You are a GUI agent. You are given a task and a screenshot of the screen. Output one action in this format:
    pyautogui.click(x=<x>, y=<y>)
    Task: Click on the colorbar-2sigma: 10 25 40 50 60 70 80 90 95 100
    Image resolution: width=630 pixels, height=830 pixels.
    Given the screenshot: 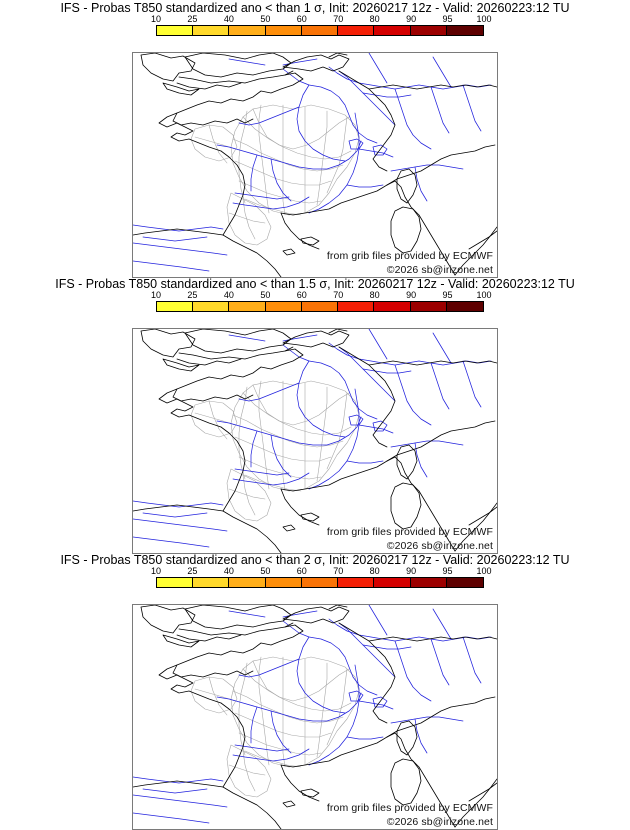 What is the action you would take?
    pyautogui.click(x=321, y=580)
    